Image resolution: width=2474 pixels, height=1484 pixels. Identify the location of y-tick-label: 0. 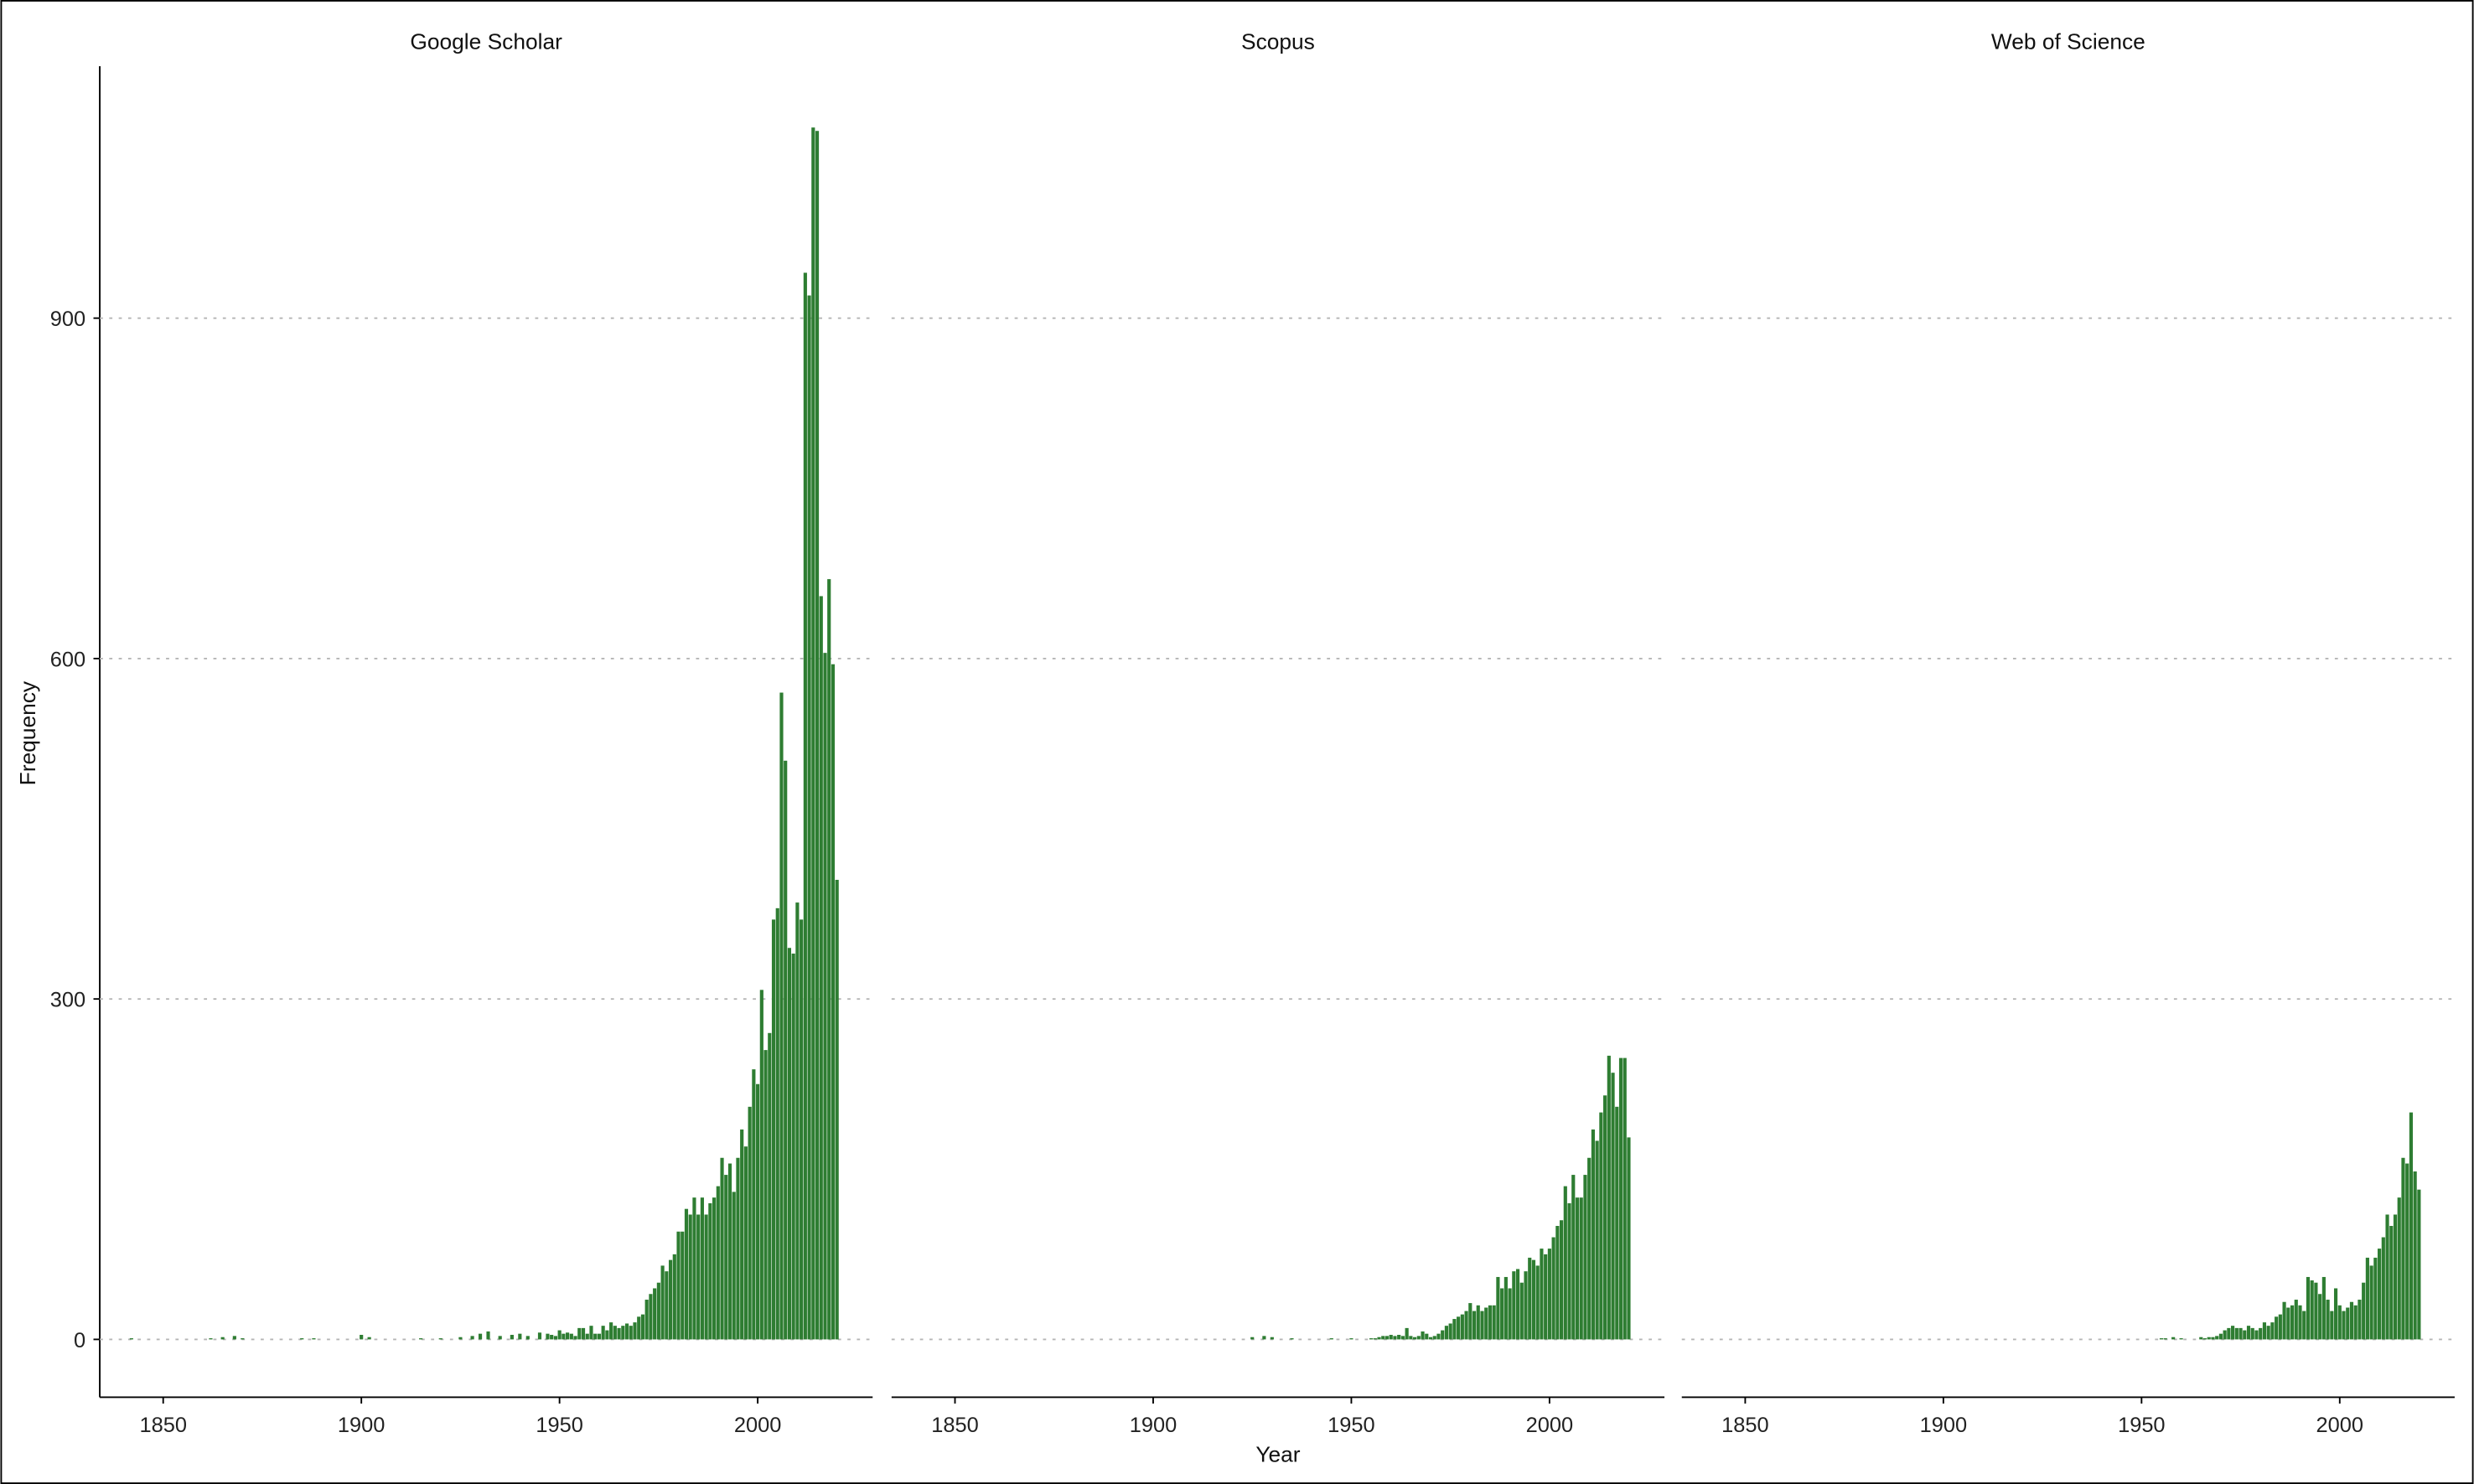
(79, 1341).